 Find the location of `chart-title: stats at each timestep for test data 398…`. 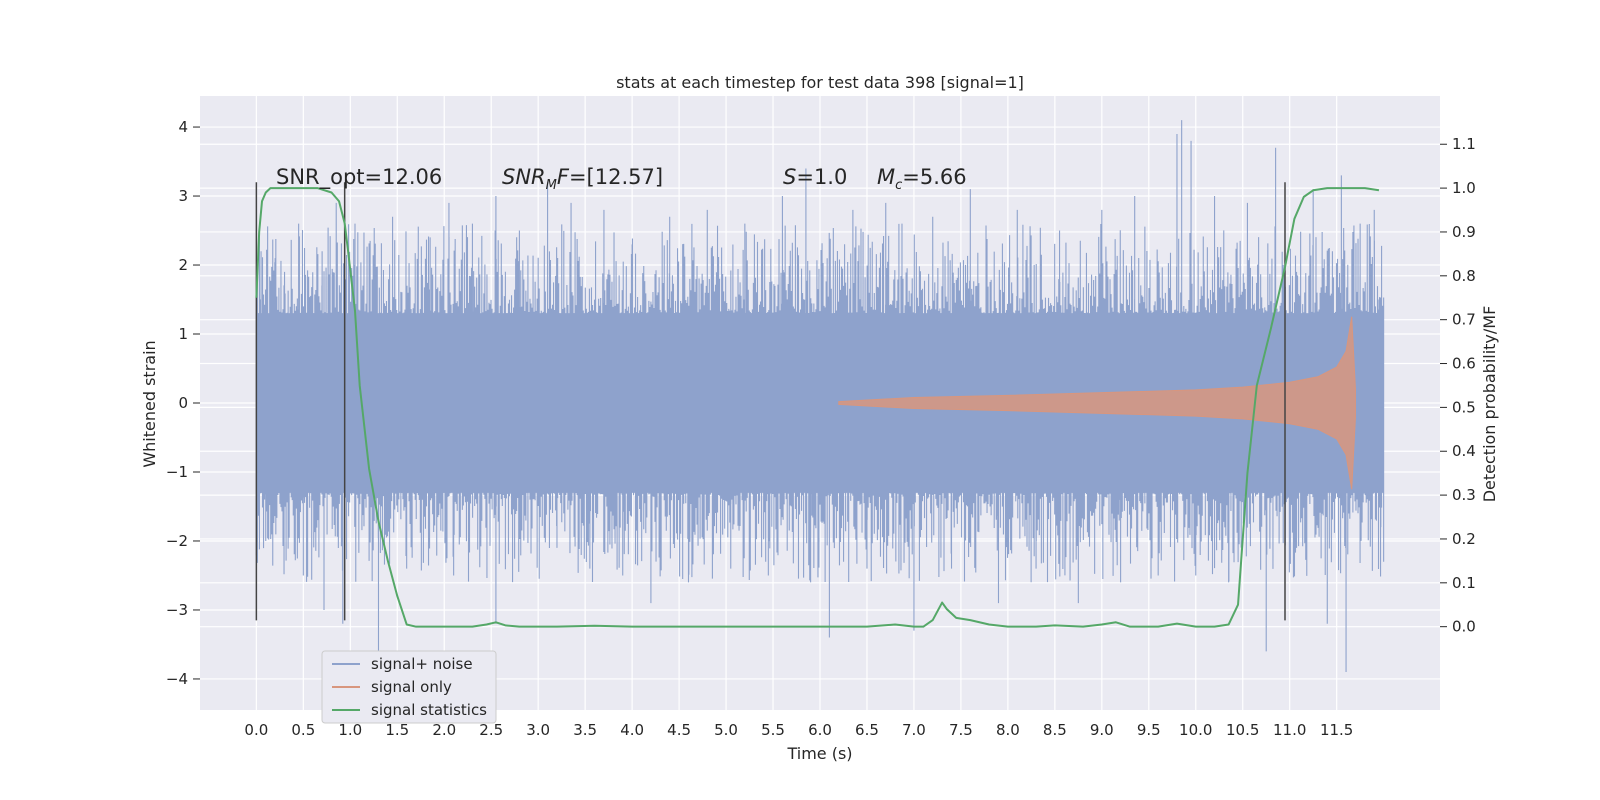

chart-title: stats at each timestep for test data 398… is located at coordinates (820, 82).